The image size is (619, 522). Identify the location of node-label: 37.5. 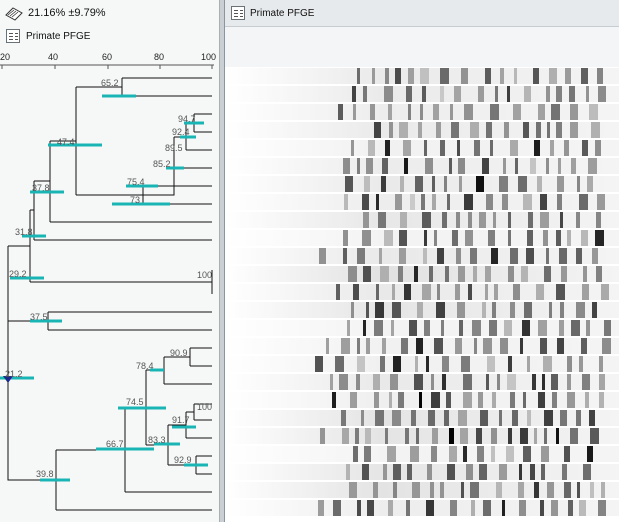
(39, 317).